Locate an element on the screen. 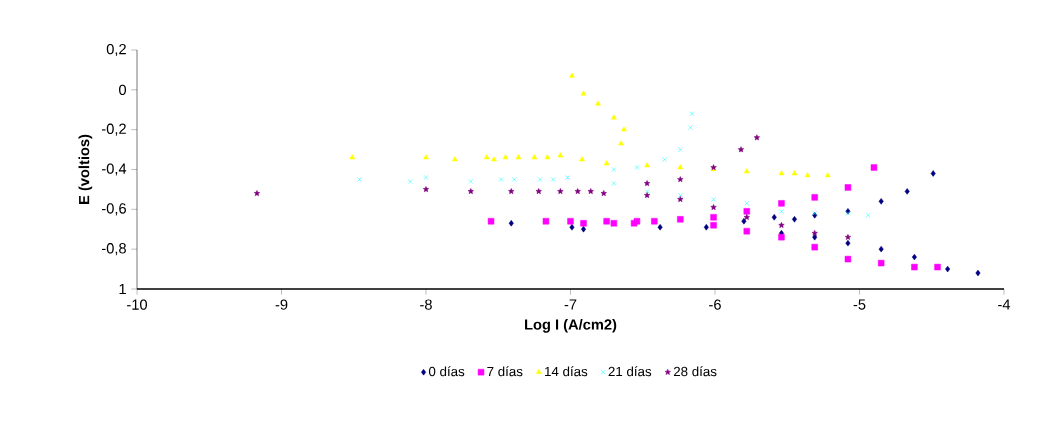 This screenshot has height=434, width=1046. y-axis-title: E (voltios) is located at coordinates (85, 169).